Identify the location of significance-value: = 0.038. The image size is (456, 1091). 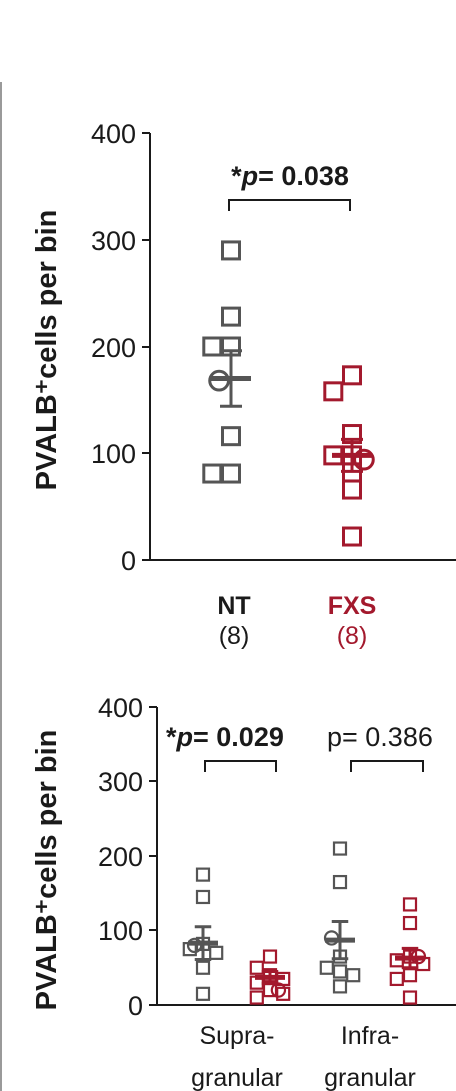
(303, 176).